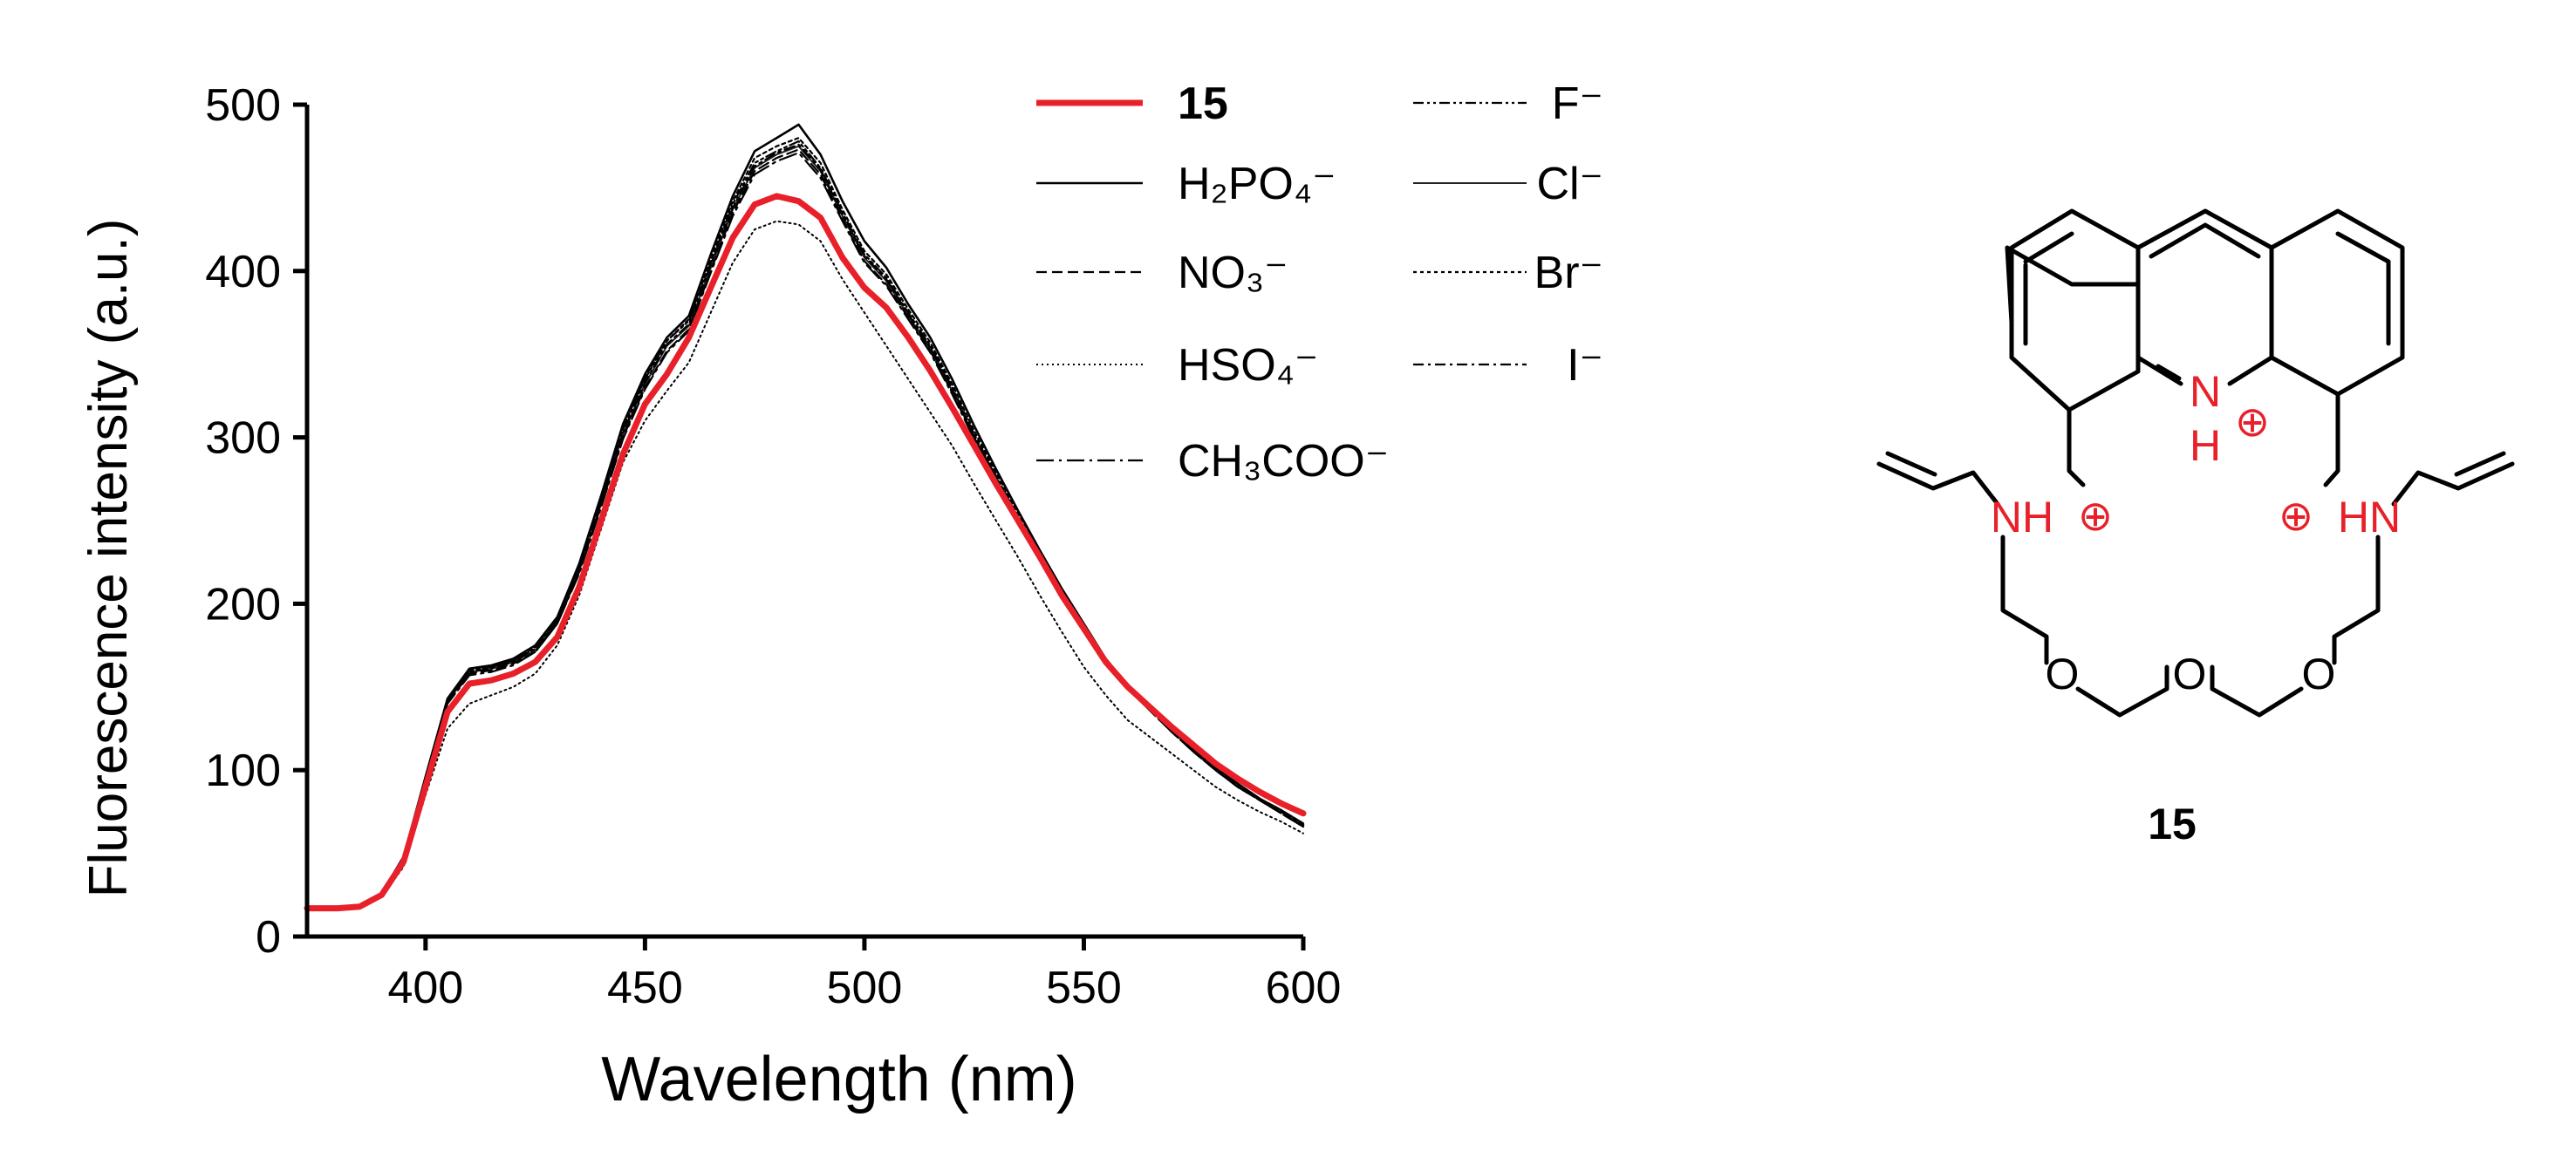 The height and width of the screenshot is (1158, 2576). Describe the element at coordinates (1304, 988) in the screenshot. I see `x-tick-label: 600` at that location.